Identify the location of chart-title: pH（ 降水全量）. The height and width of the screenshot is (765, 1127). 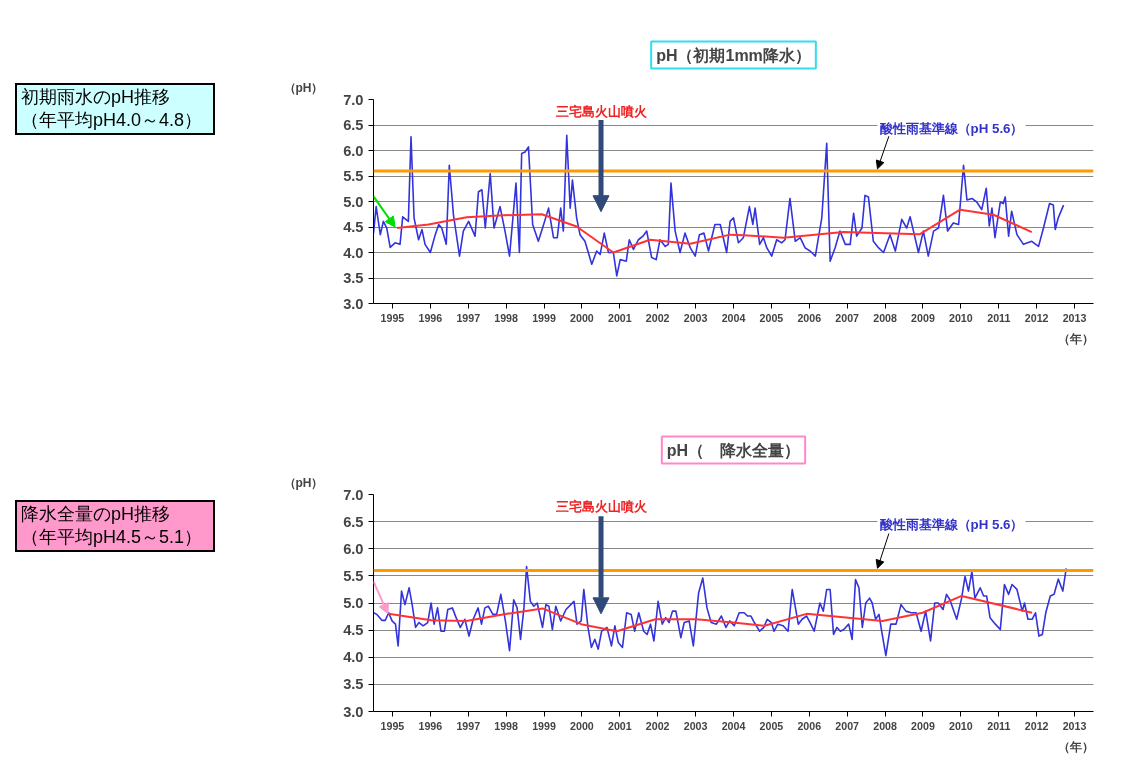
(733, 450).